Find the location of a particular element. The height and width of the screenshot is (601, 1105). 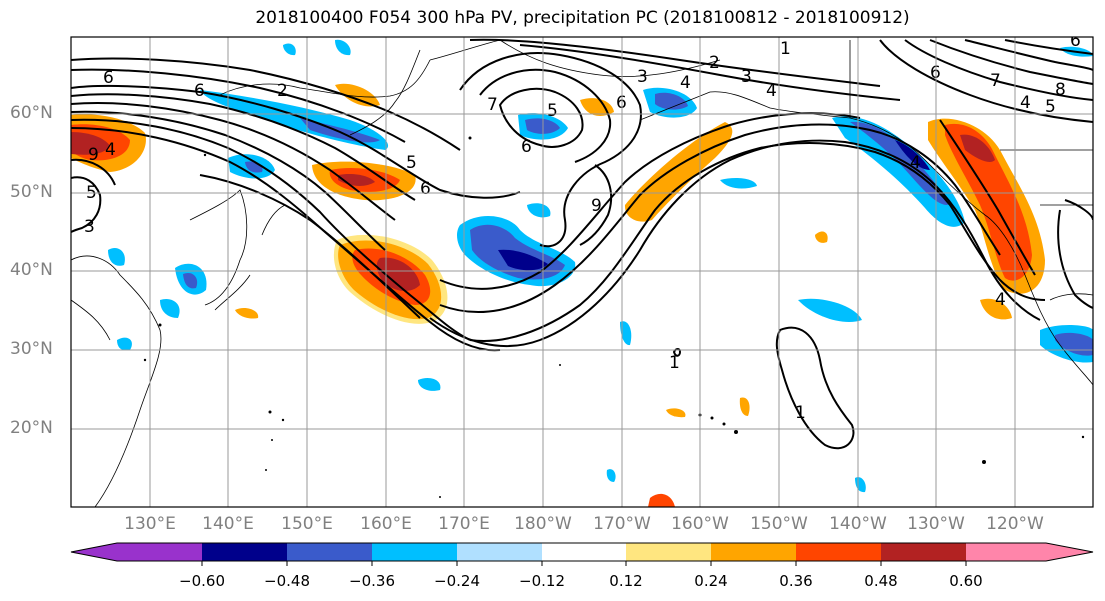

colorbar-ticks is located at coordinates (584, 563).